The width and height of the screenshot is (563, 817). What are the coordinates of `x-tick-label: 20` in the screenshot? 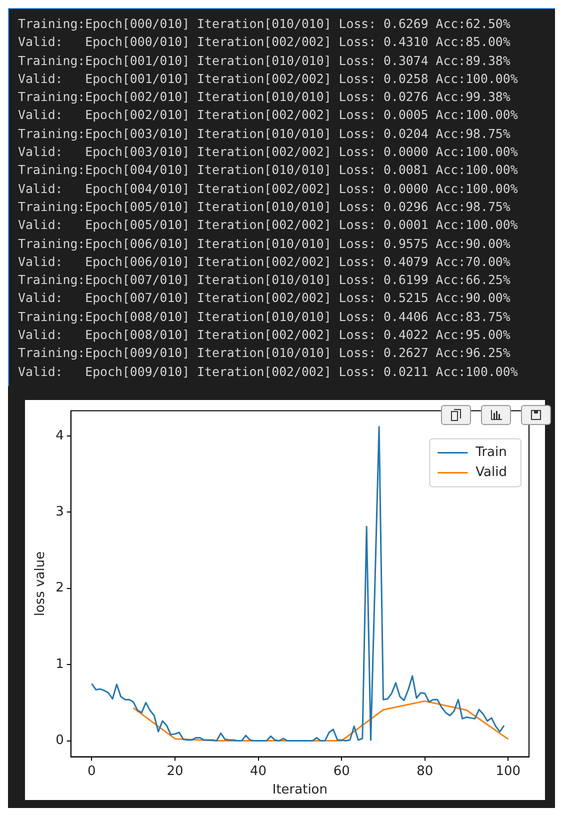 It's located at (175, 771).